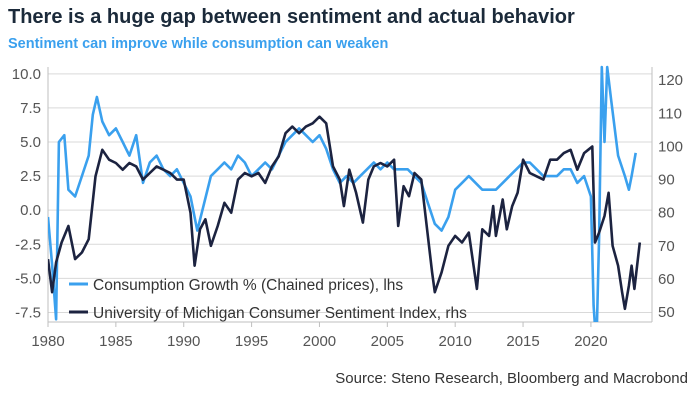 The image size is (700, 400). Describe the element at coordinates (670, 113) in the screenshot. I see `y-right-tick-label: 110` at that location.